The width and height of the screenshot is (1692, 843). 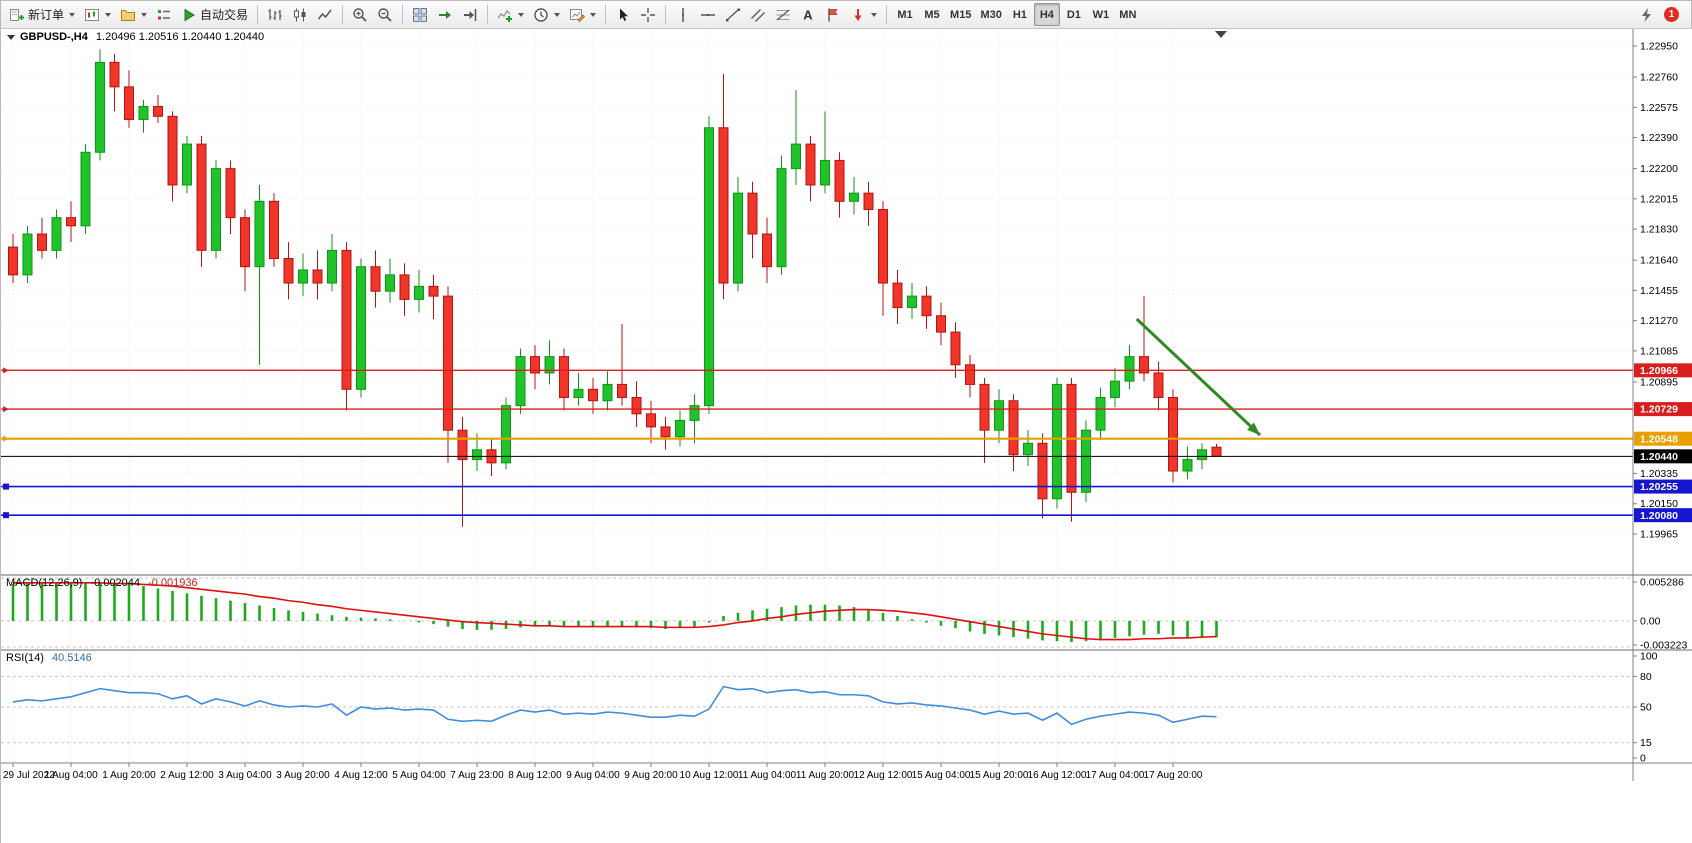 I want to click on svg-text: 1 Aug 04:00, so click(x=71, y=775).